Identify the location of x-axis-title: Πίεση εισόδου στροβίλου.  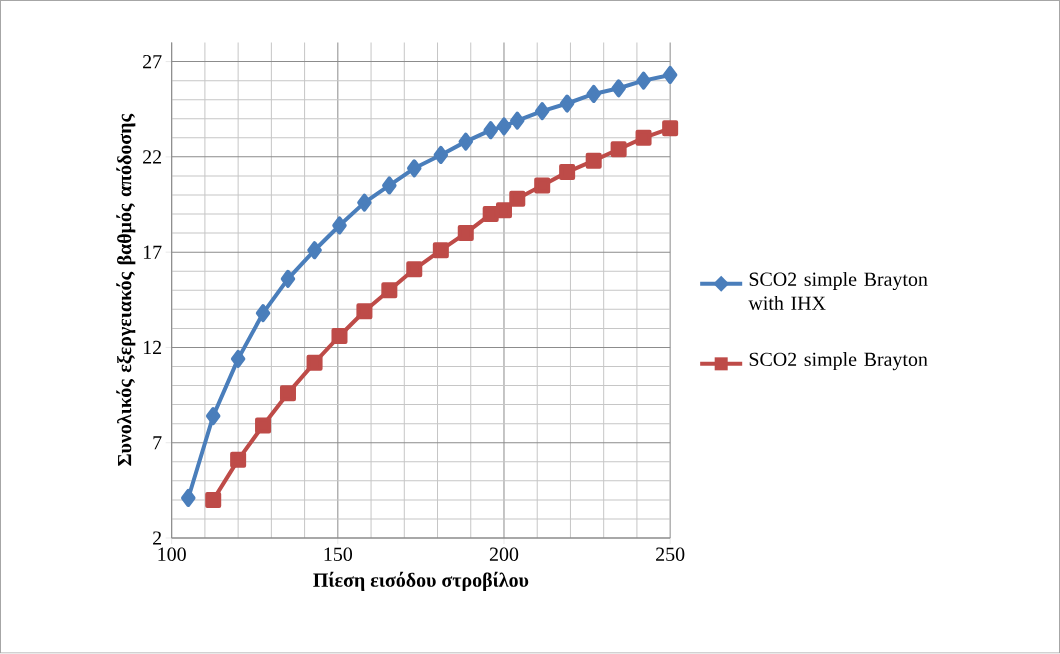
(421, 582).